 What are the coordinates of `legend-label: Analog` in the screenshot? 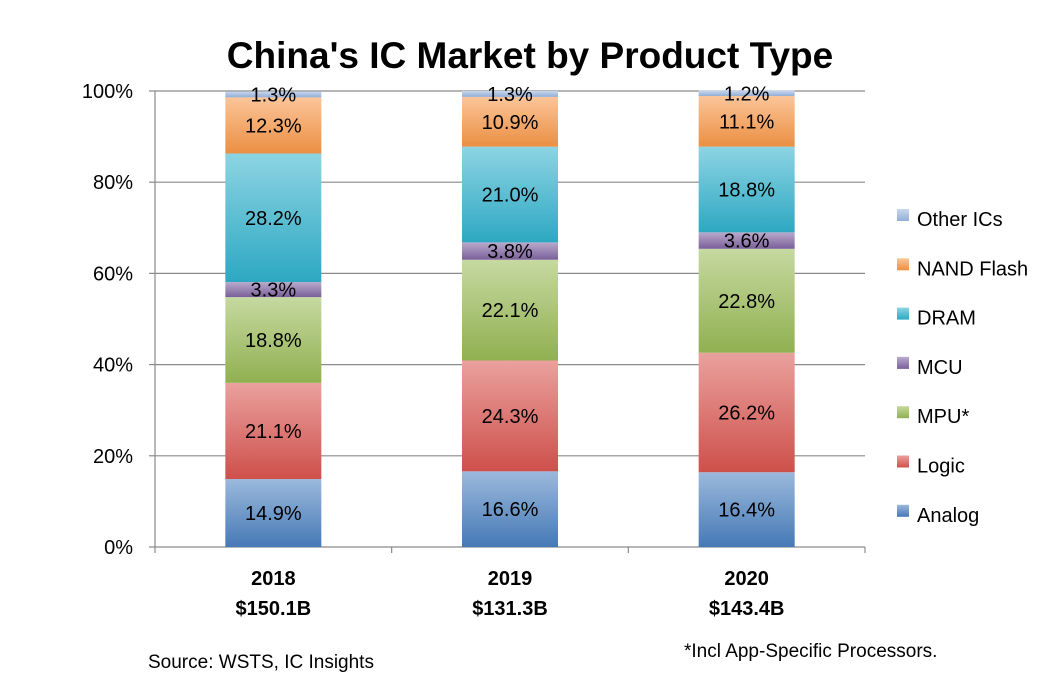 It's located at (948, 516).